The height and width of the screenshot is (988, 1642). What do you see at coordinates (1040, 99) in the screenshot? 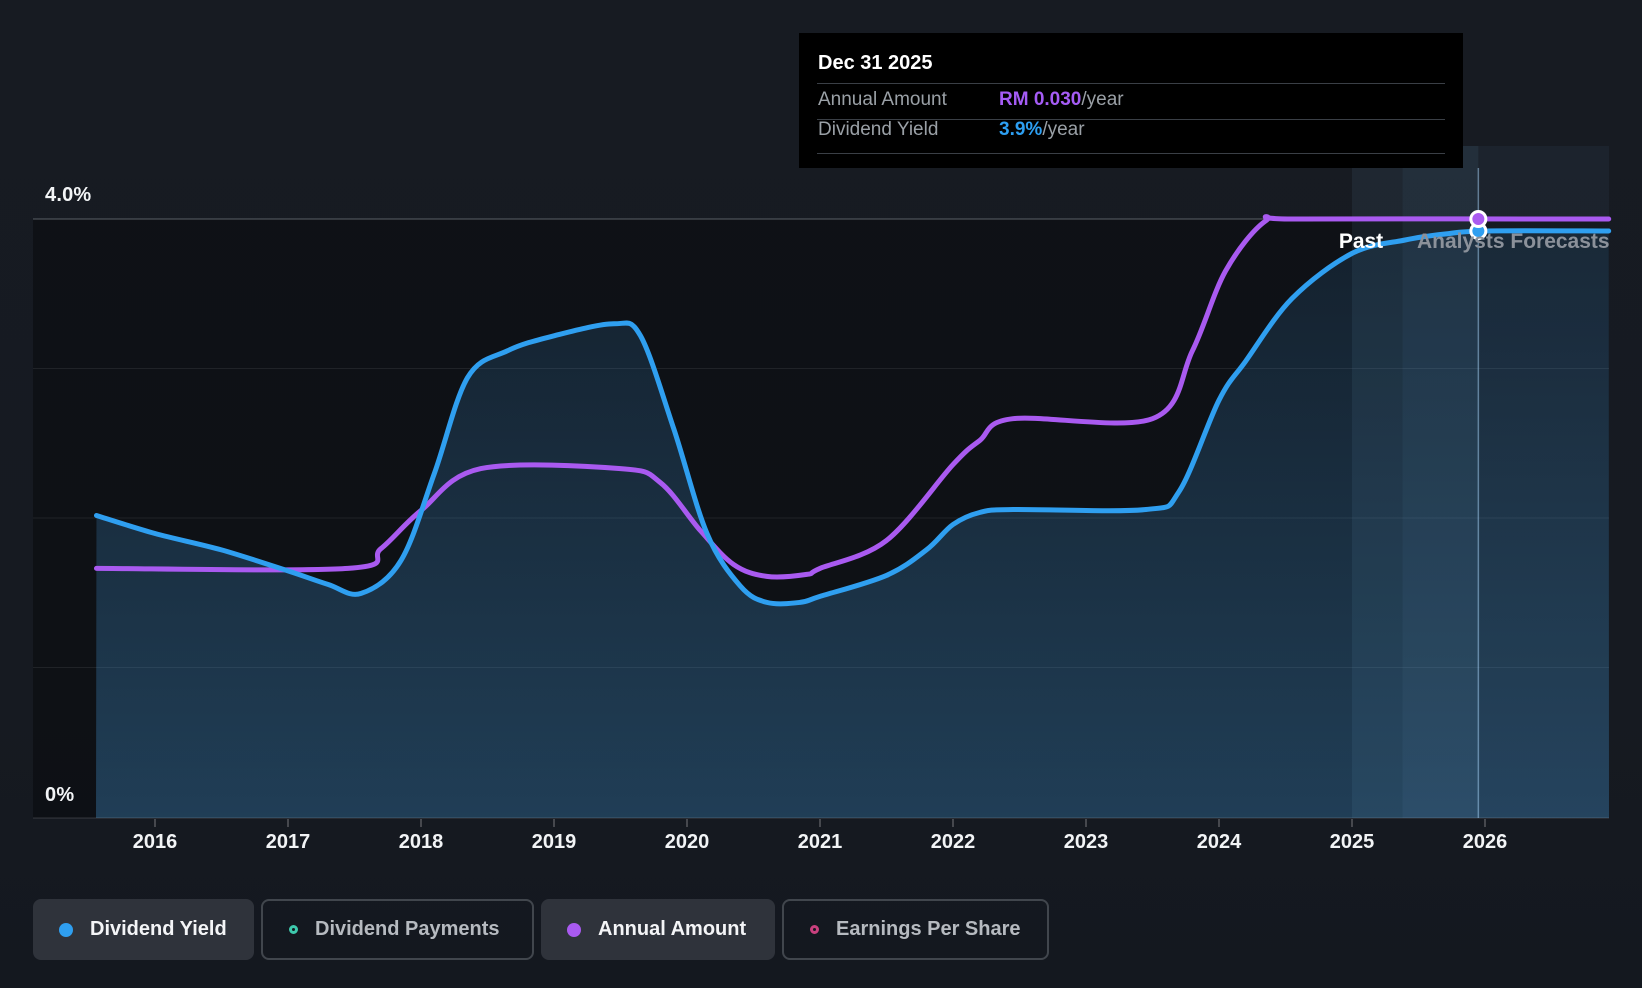
I see `tooltip-annual-amount-value: RM 0.030` at bounding box center [1040, 99].